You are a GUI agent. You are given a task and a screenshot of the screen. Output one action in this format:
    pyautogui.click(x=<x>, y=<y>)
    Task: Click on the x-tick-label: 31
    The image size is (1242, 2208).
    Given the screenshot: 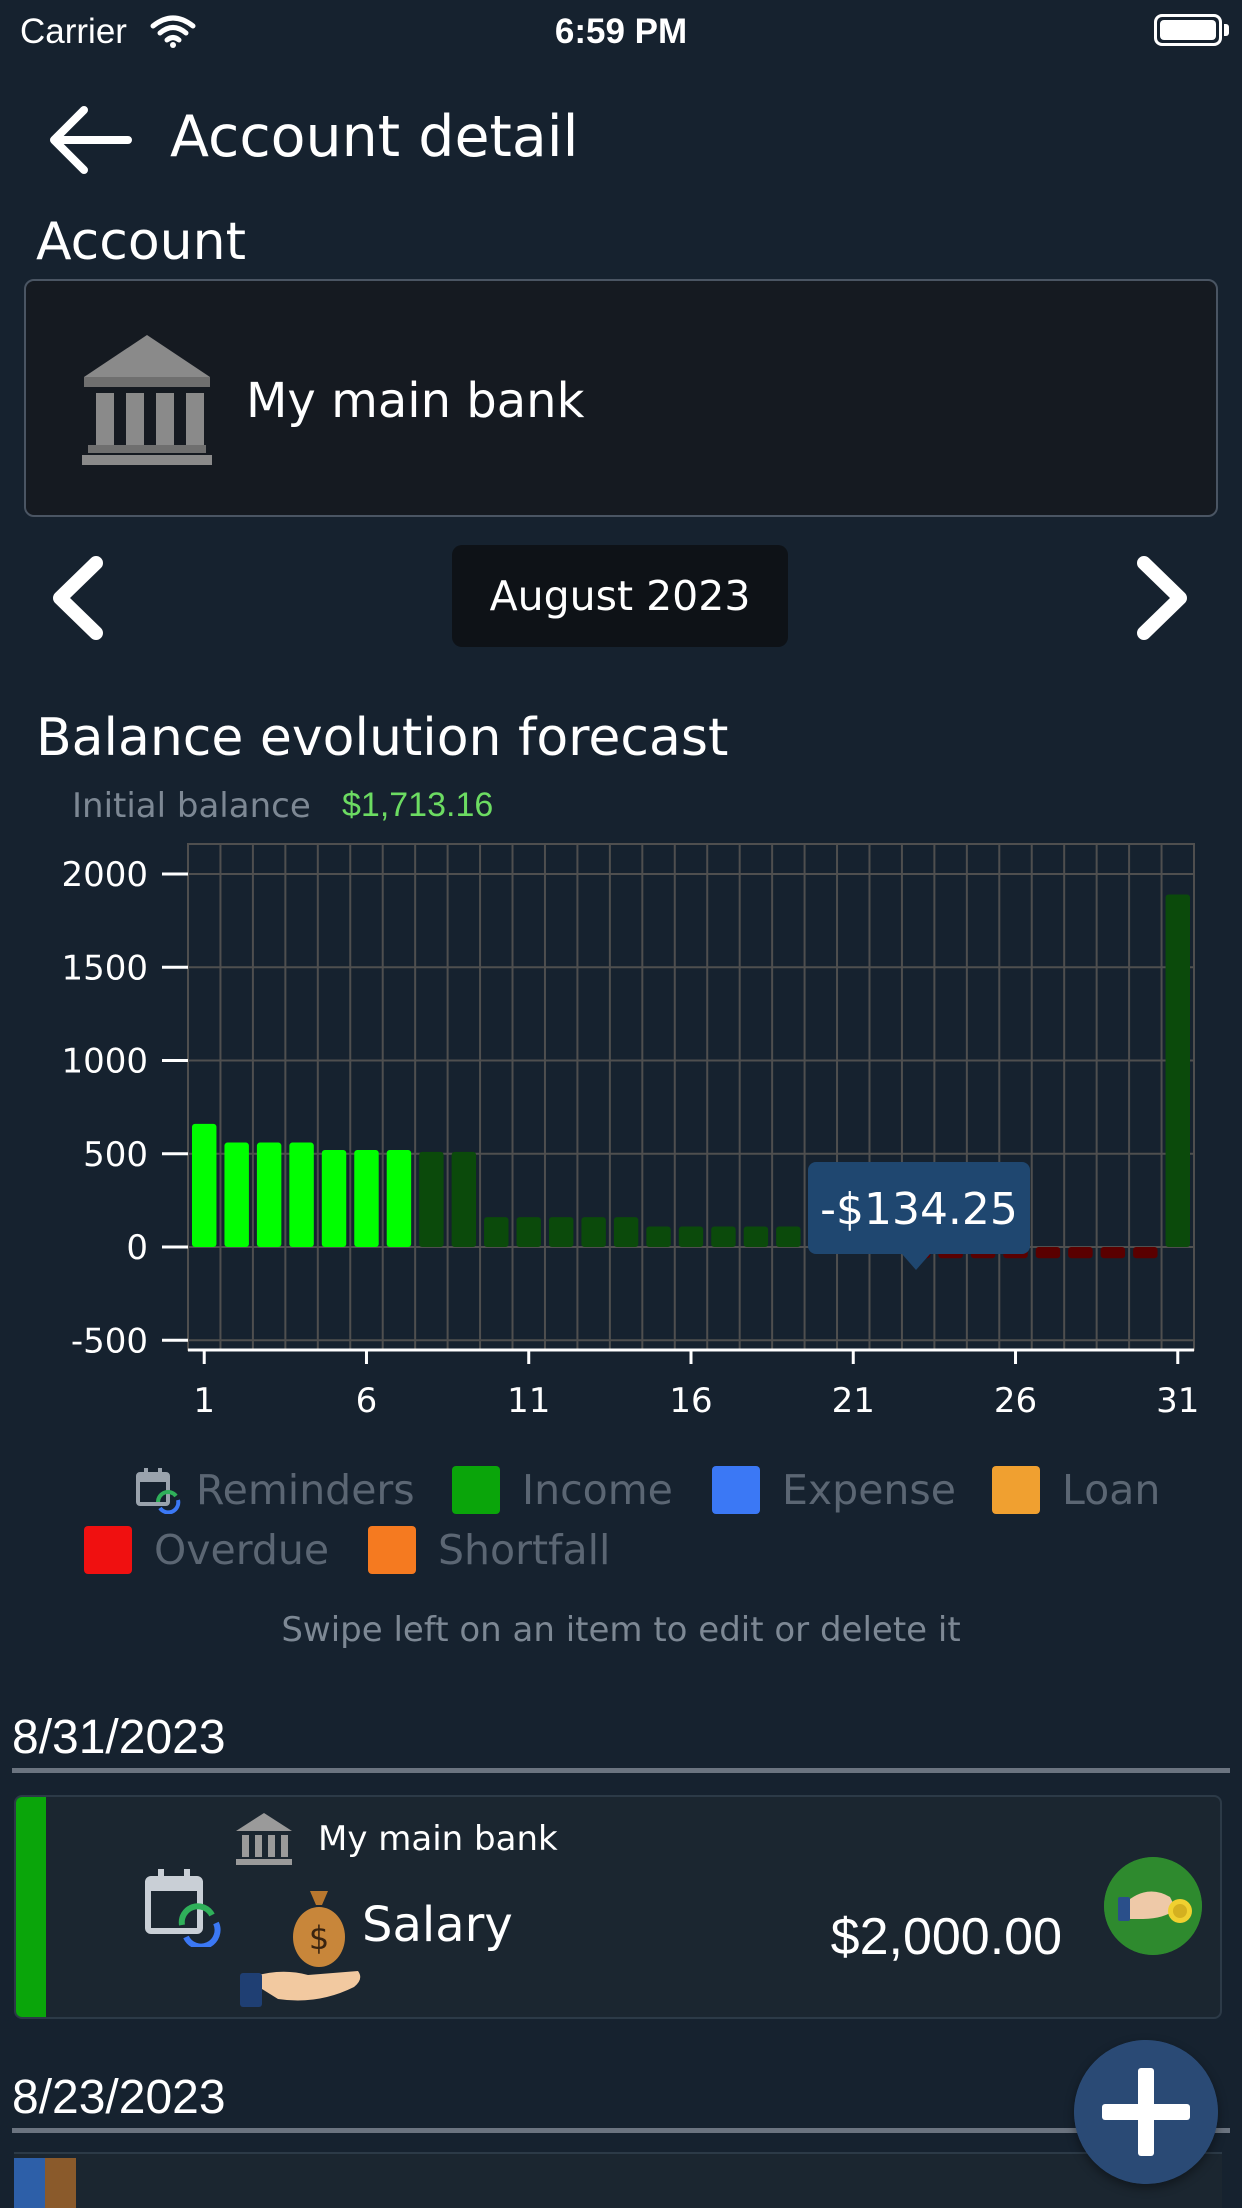 What is the action you would take?
    pyautogui.click(x=1177, y=1401)
    